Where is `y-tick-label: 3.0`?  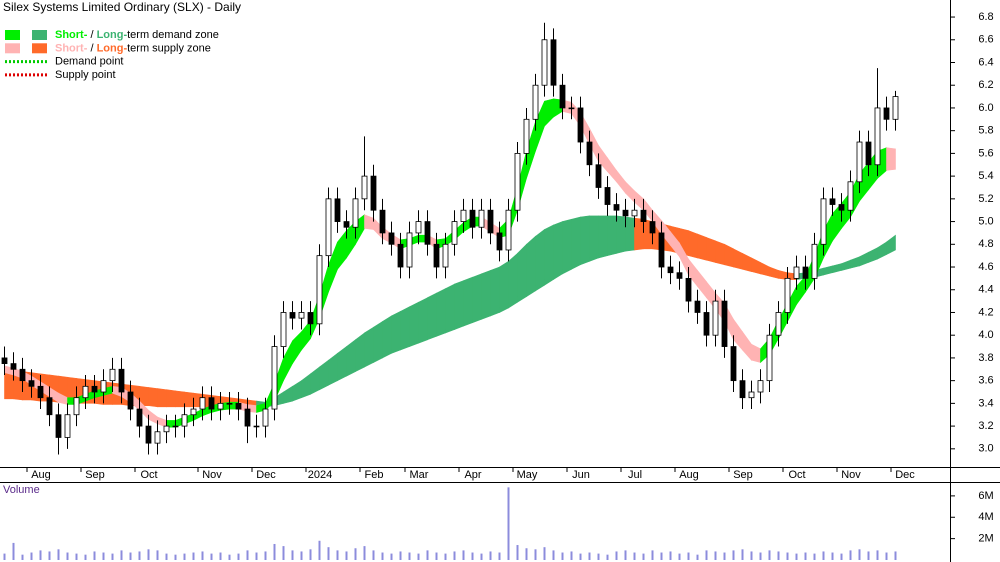 y-tick-label: 3.0 is located at coordinates (985, 449).